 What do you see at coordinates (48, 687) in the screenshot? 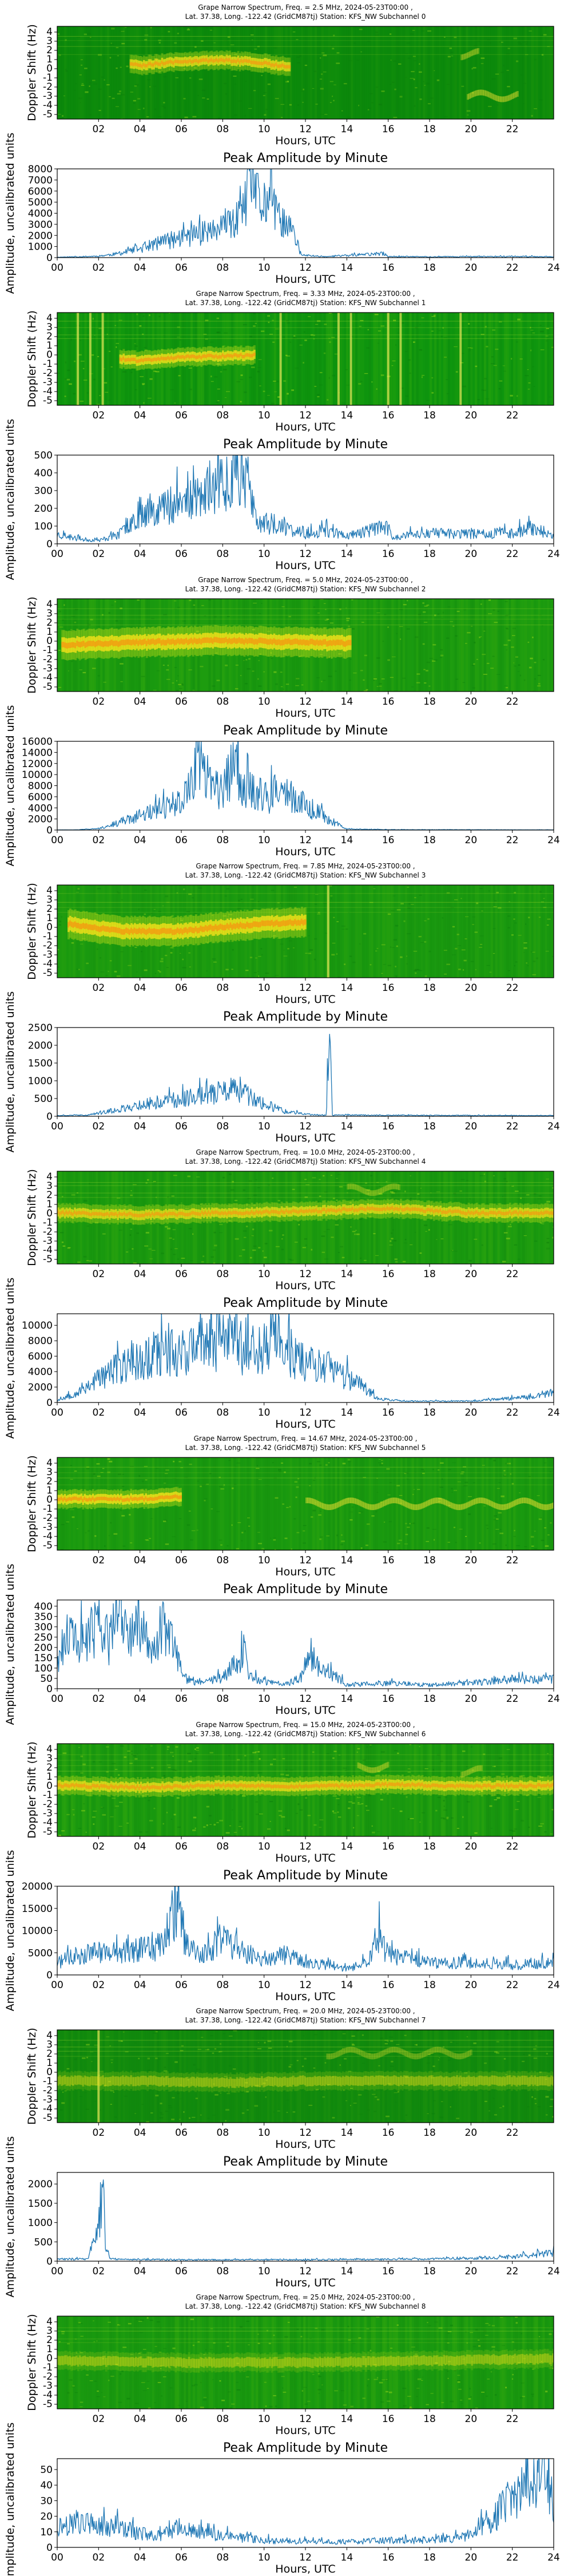
I see `spectrogram-ytick-label: -5` at bounding box center [48, 687].